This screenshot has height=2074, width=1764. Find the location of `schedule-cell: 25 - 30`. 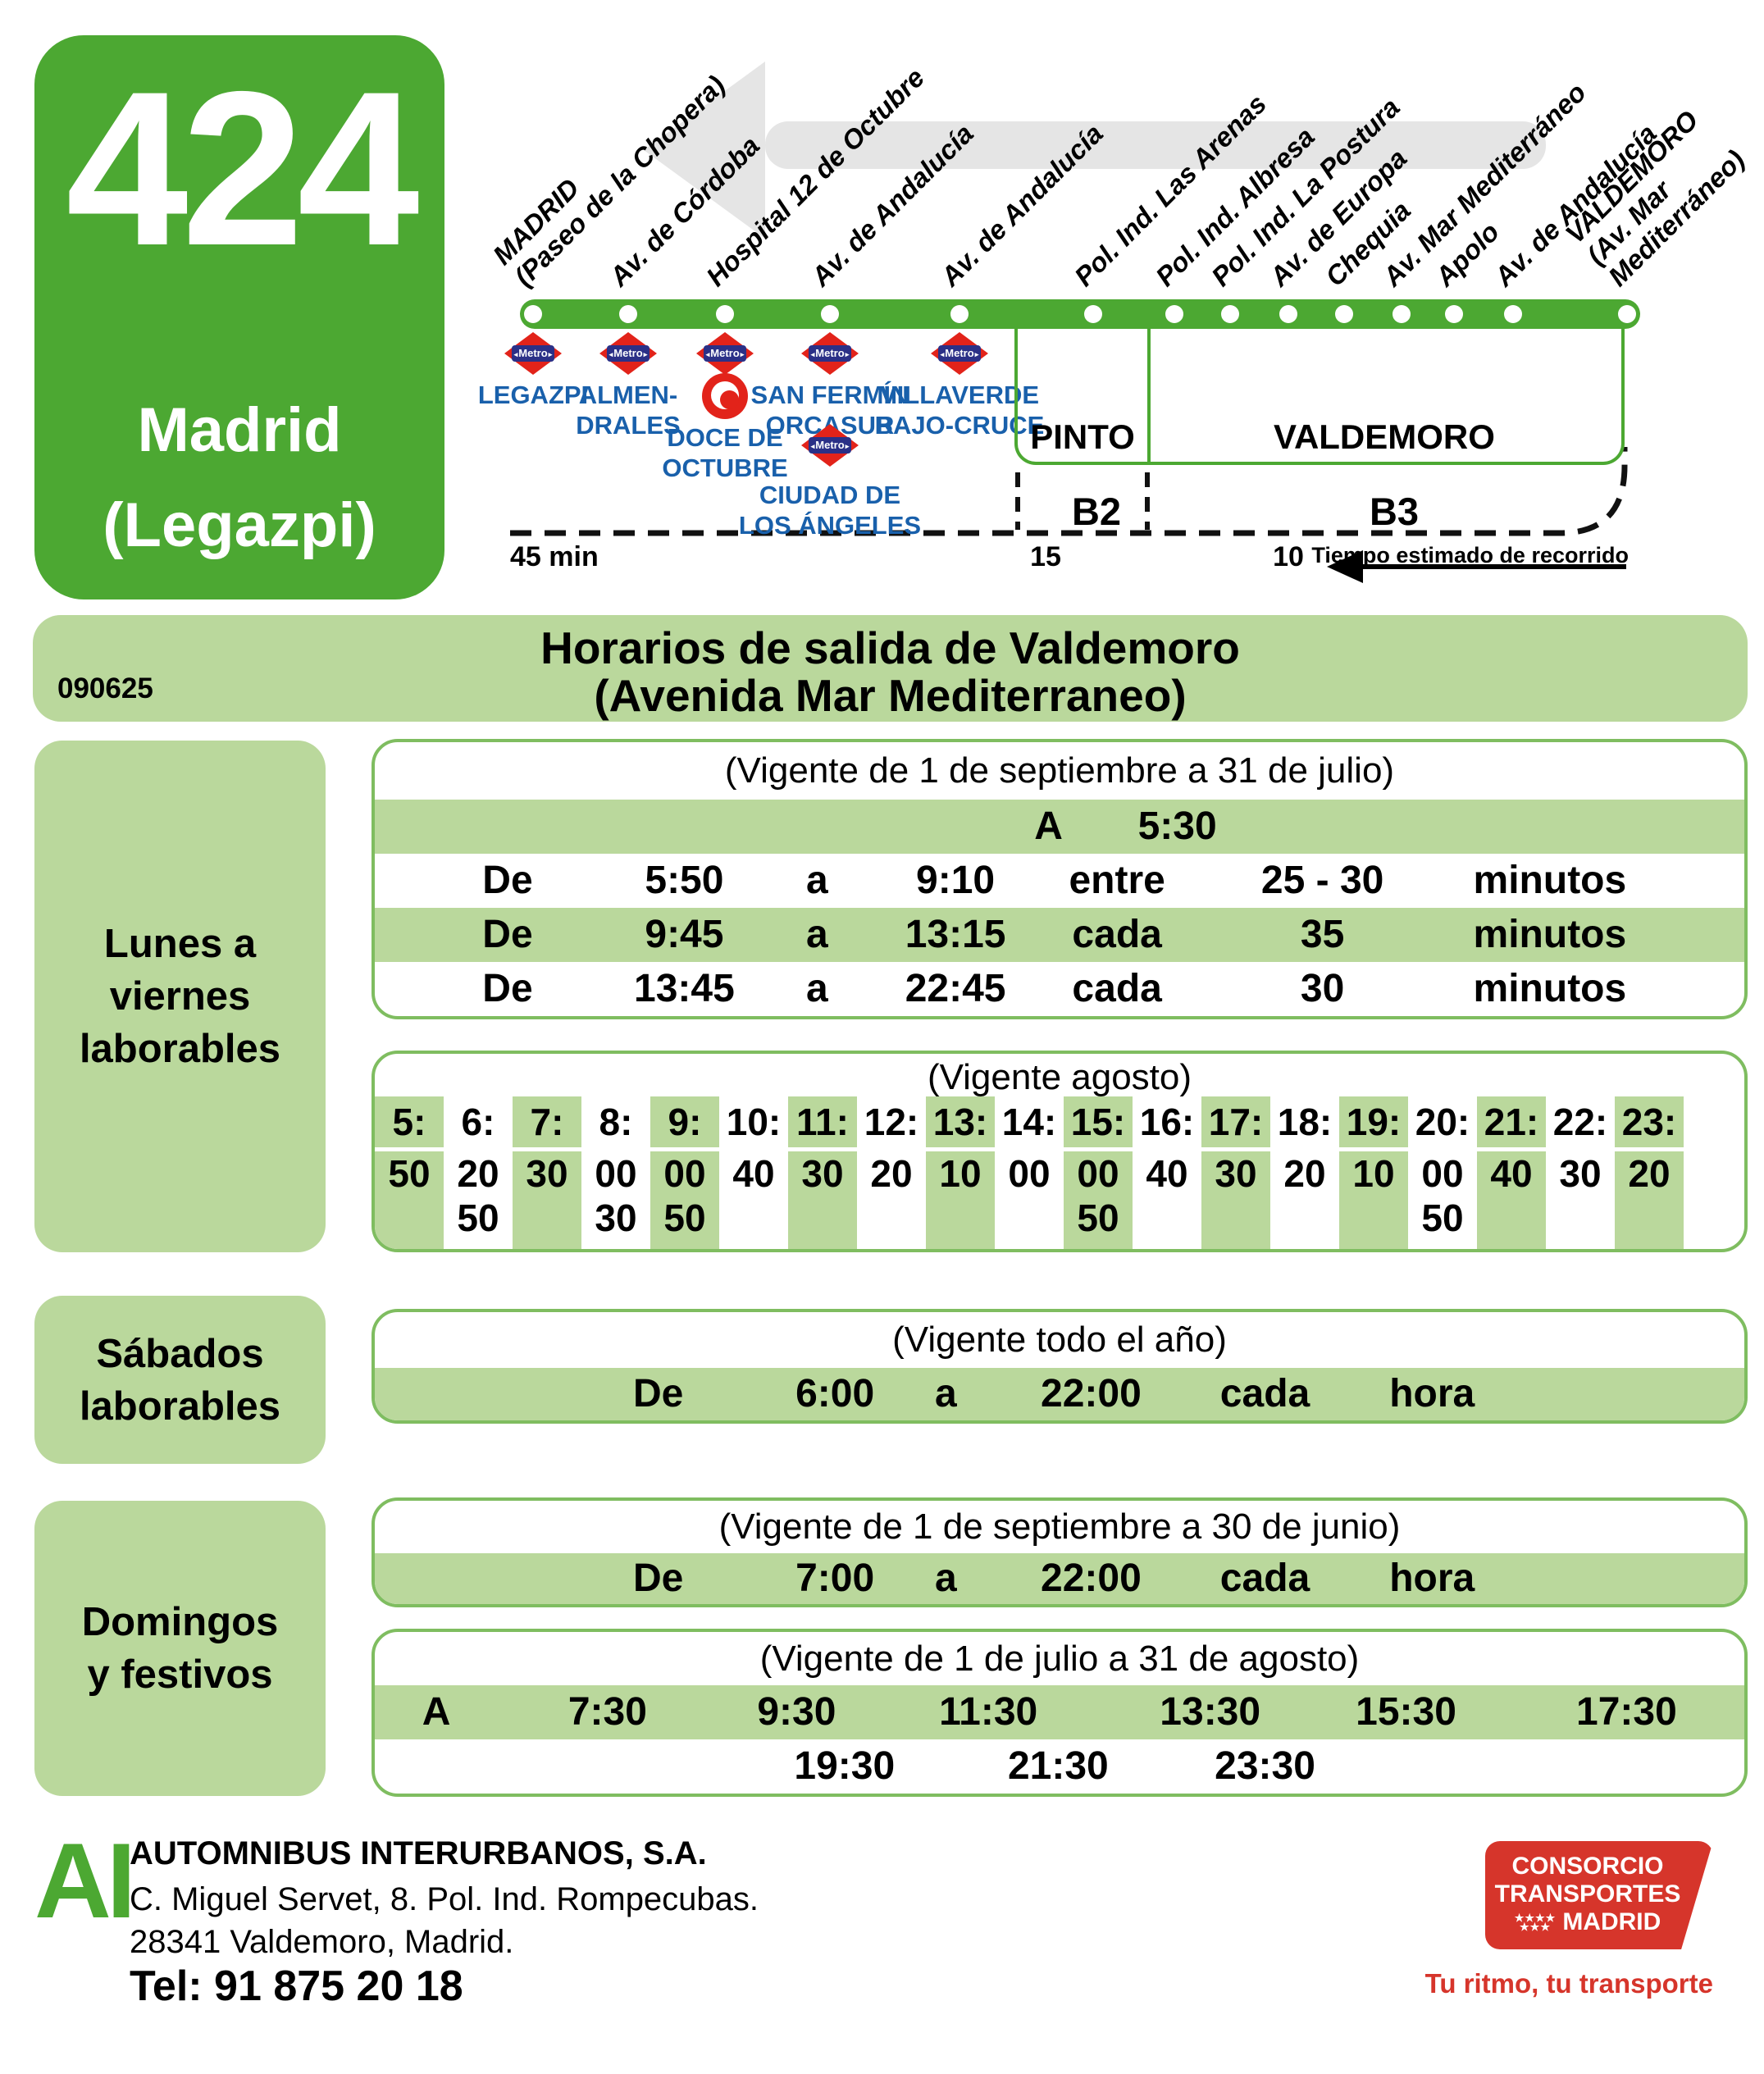

schedule-cell: 25 - 30 is located at coordinates (1322, 880).